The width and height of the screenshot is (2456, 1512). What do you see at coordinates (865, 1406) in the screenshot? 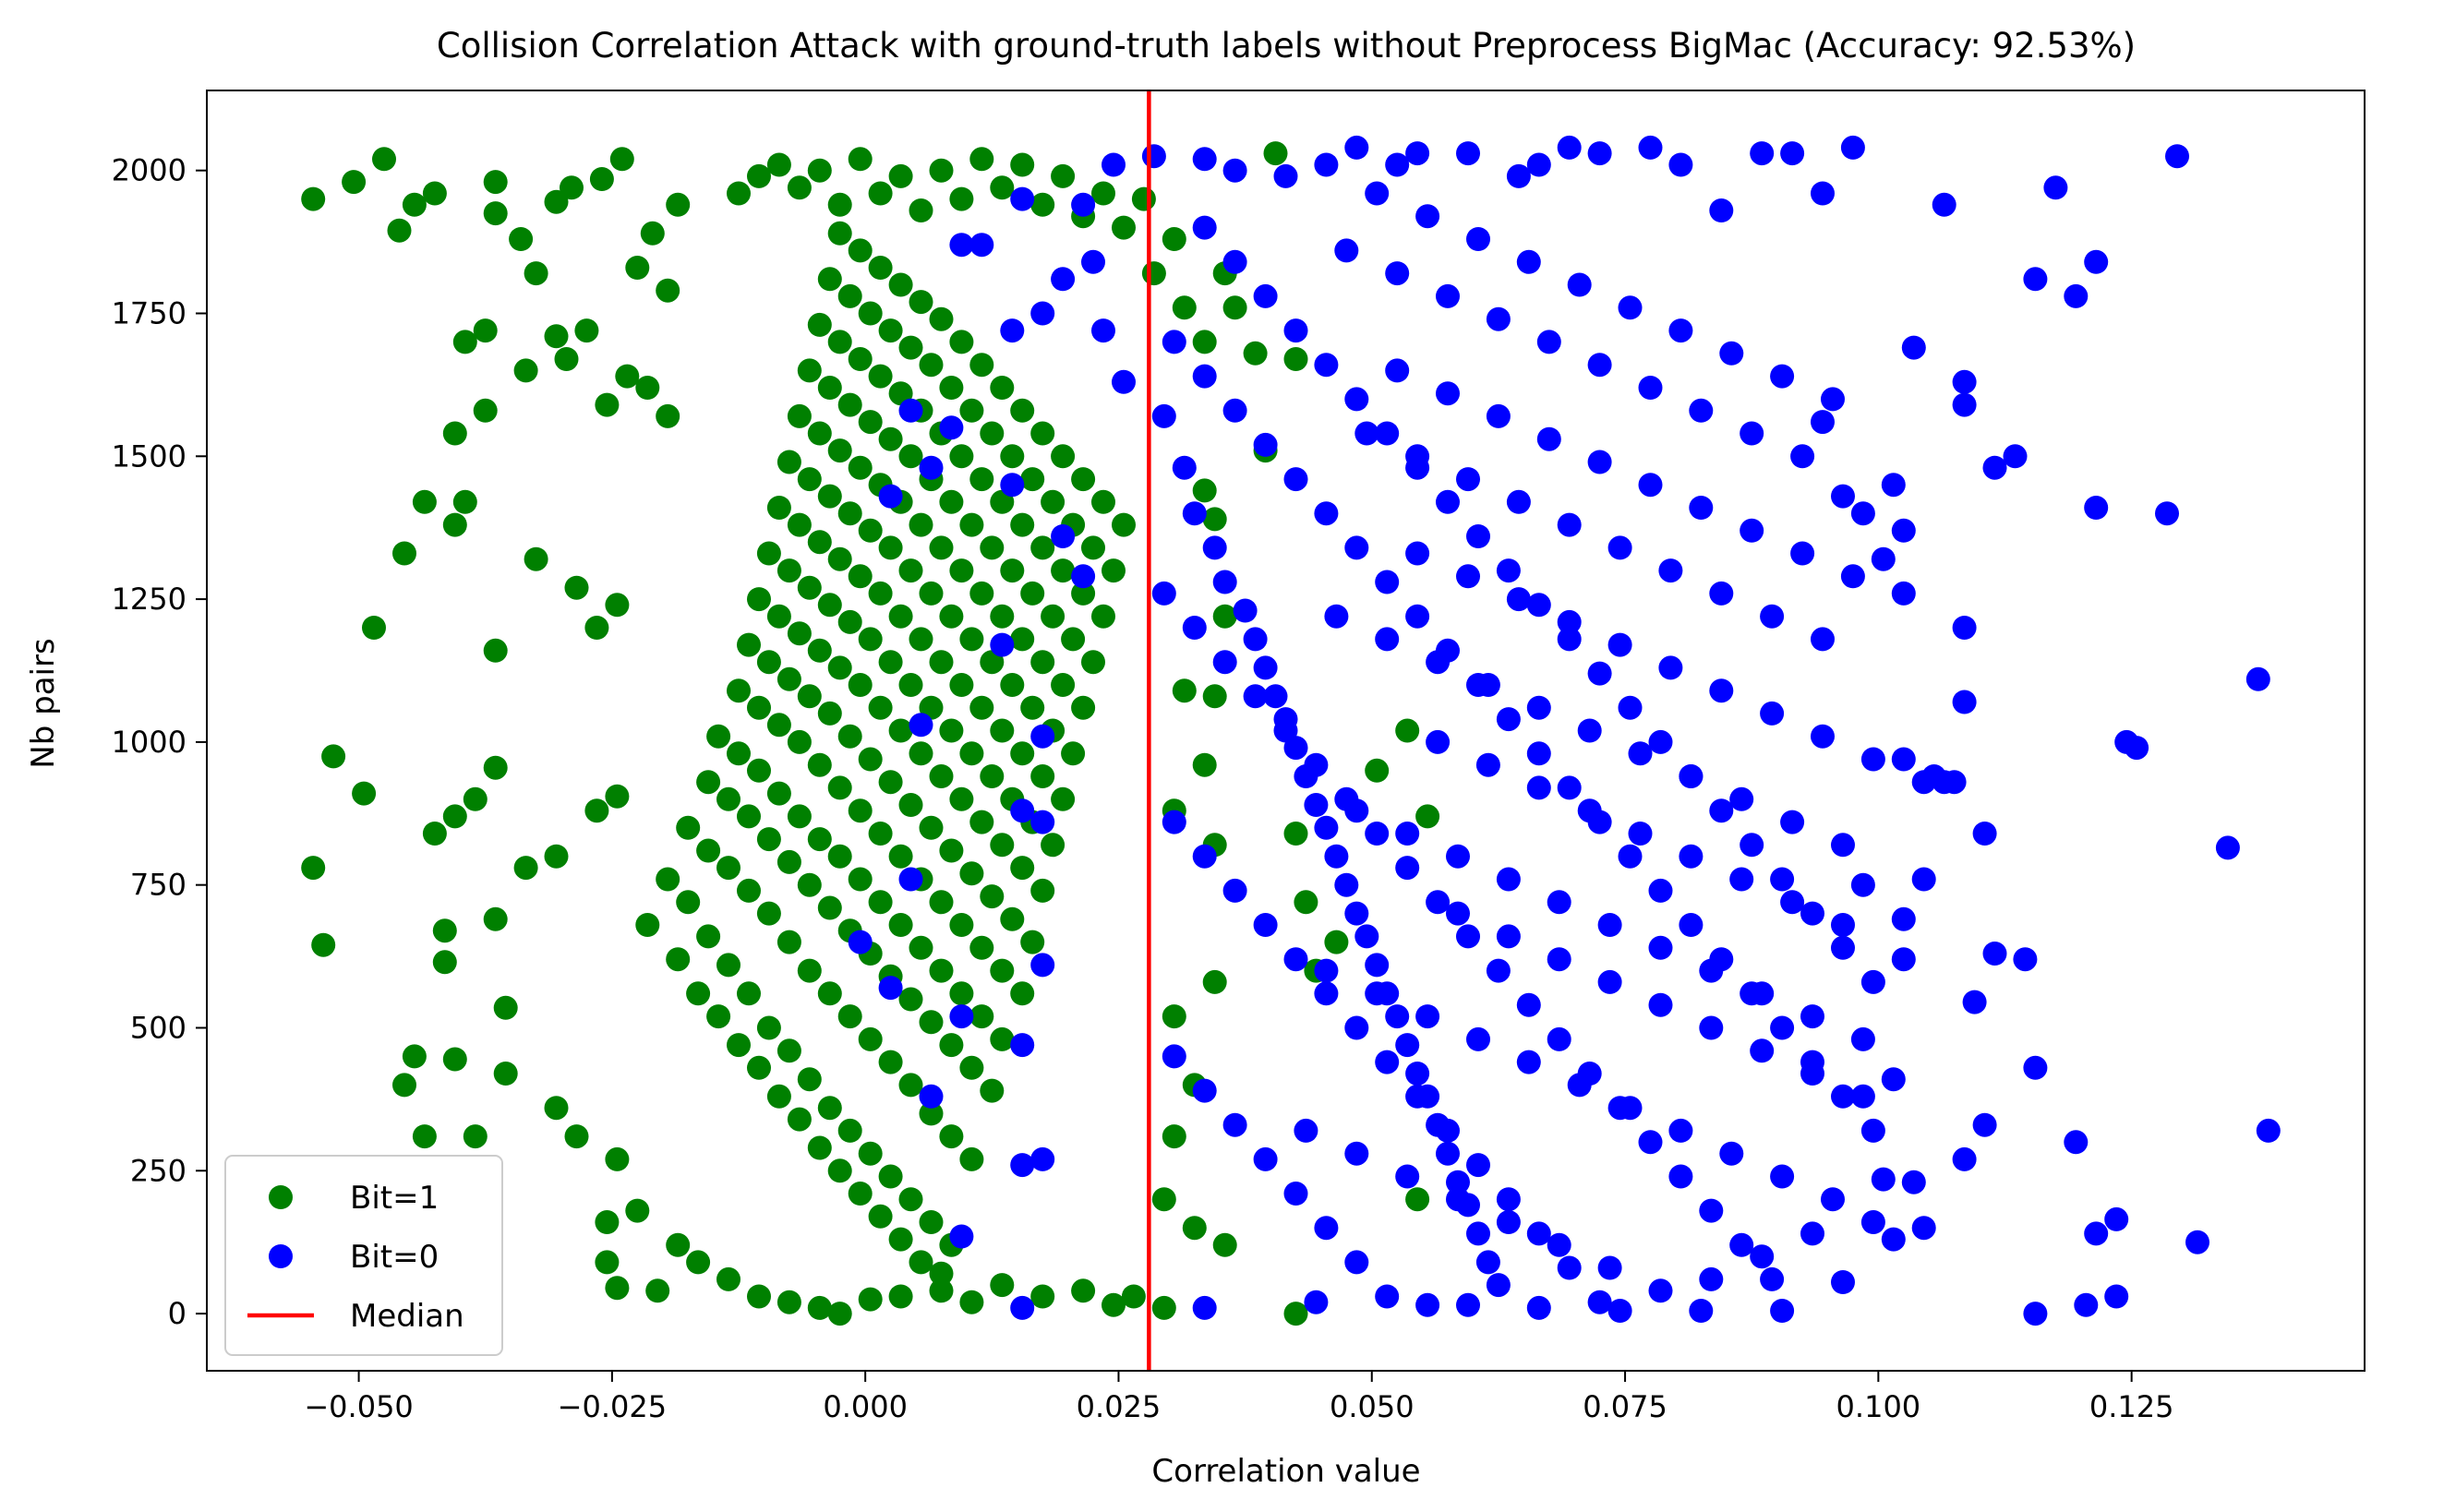
I see `x-tick-label: 0.000` at bounding box center [865, 1406].